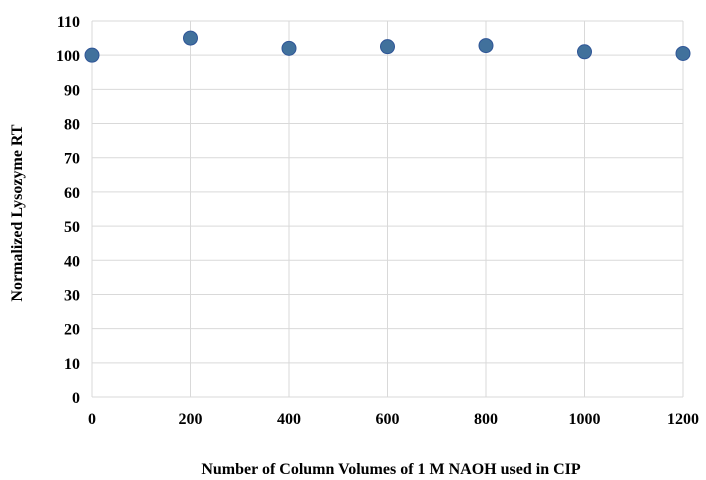 The height and width of the screenshot is (480, 706). Describe the element at coordinates (17, 213) in the screenshot. I see `y-axis-title: Normalized Lysozyme RT` at that location.